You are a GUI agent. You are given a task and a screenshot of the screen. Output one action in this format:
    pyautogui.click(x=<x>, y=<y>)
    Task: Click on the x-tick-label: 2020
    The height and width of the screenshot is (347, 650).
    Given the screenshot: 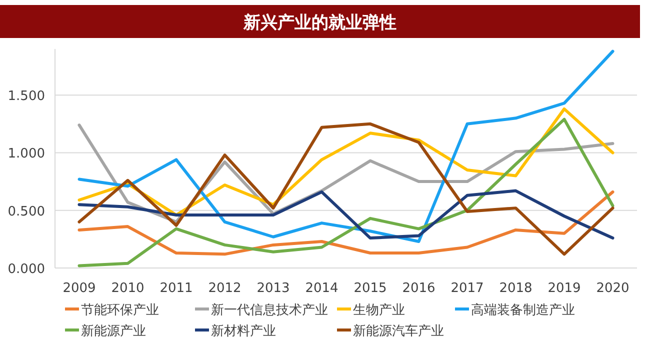 What is the action you would take?
    pyautogui.click(x=613, y=288)
    